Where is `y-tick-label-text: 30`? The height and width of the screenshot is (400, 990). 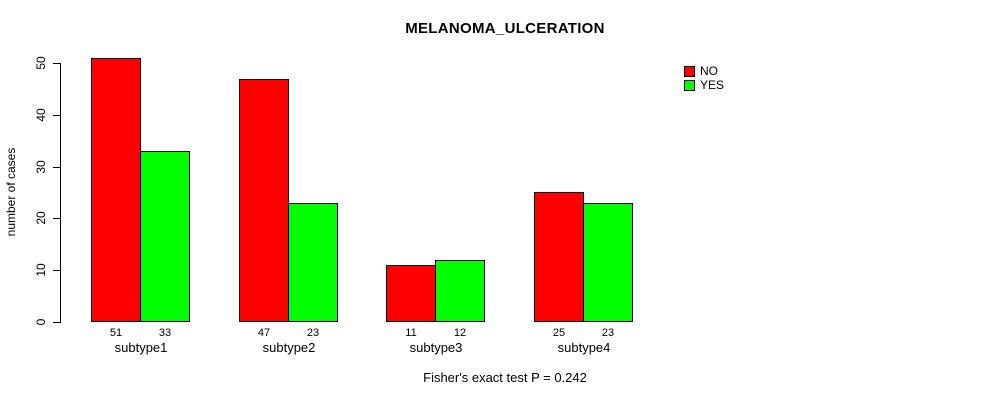 y-tick-label-text: 30 is located at coordinates (41, 167).